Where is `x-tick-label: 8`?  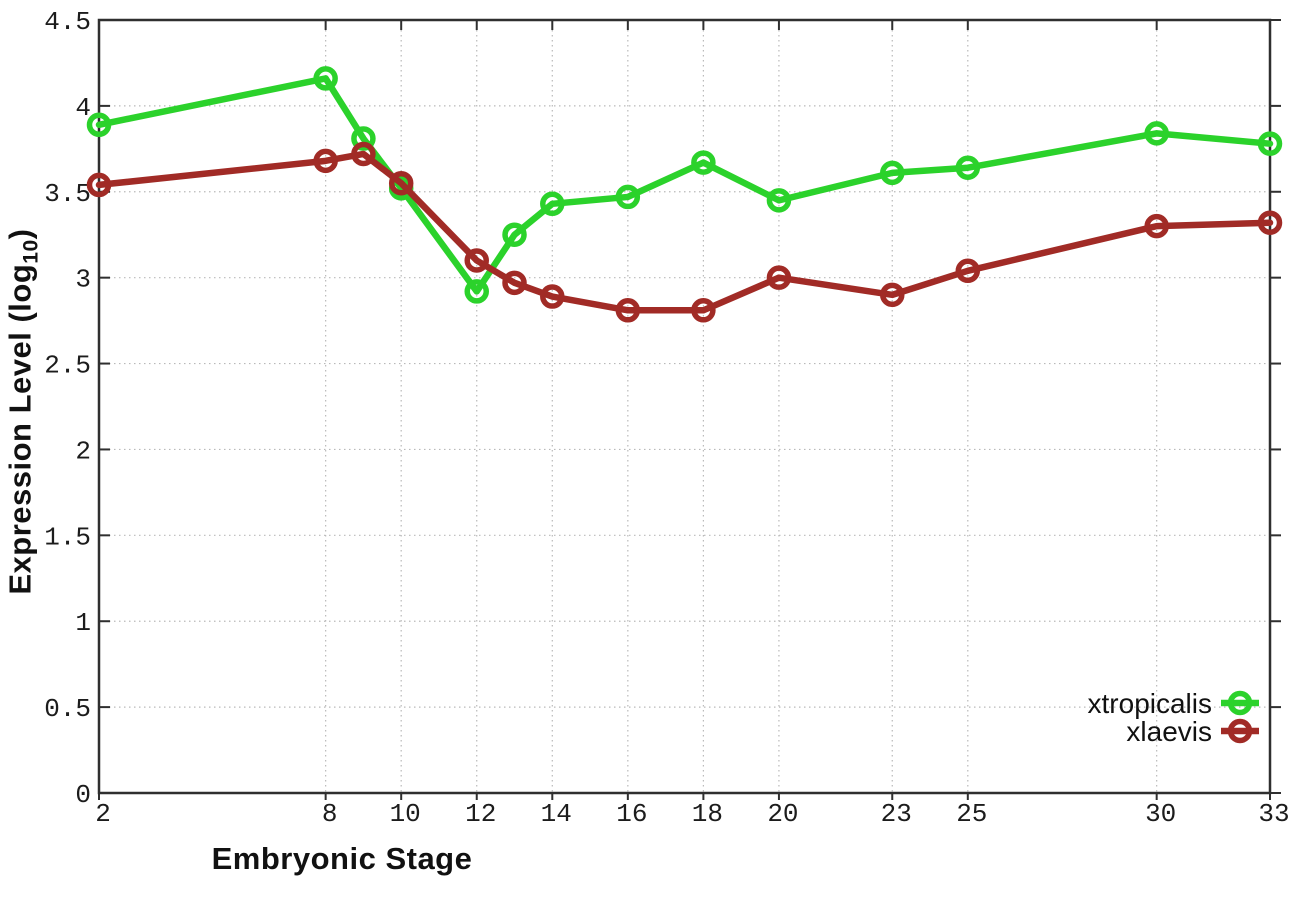 x-tick-label: 8 is located at coordinates (330, 814).